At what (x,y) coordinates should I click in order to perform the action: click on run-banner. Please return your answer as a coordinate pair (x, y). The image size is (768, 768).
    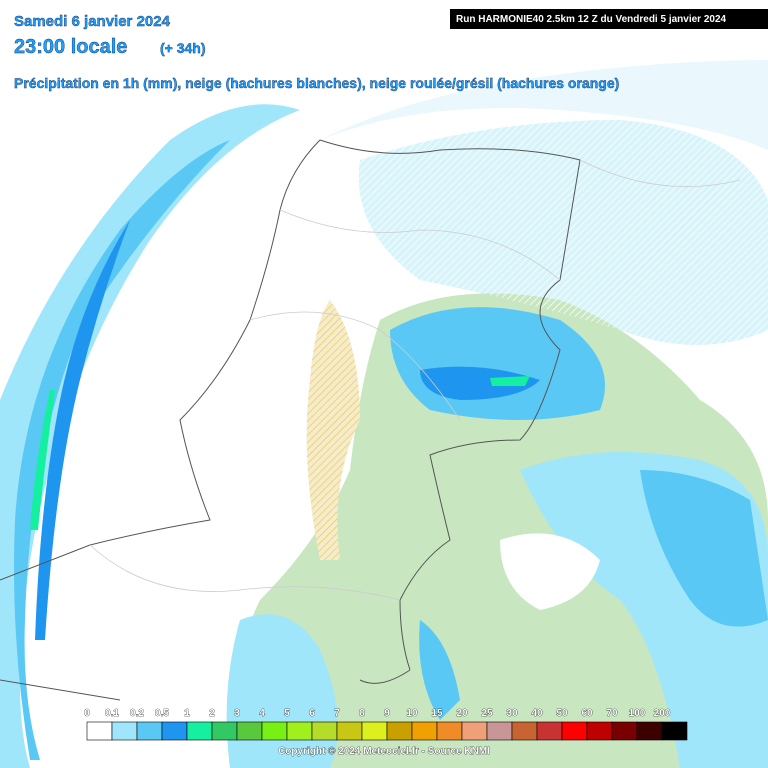
    Looking at the image, I should click on (609, 19).